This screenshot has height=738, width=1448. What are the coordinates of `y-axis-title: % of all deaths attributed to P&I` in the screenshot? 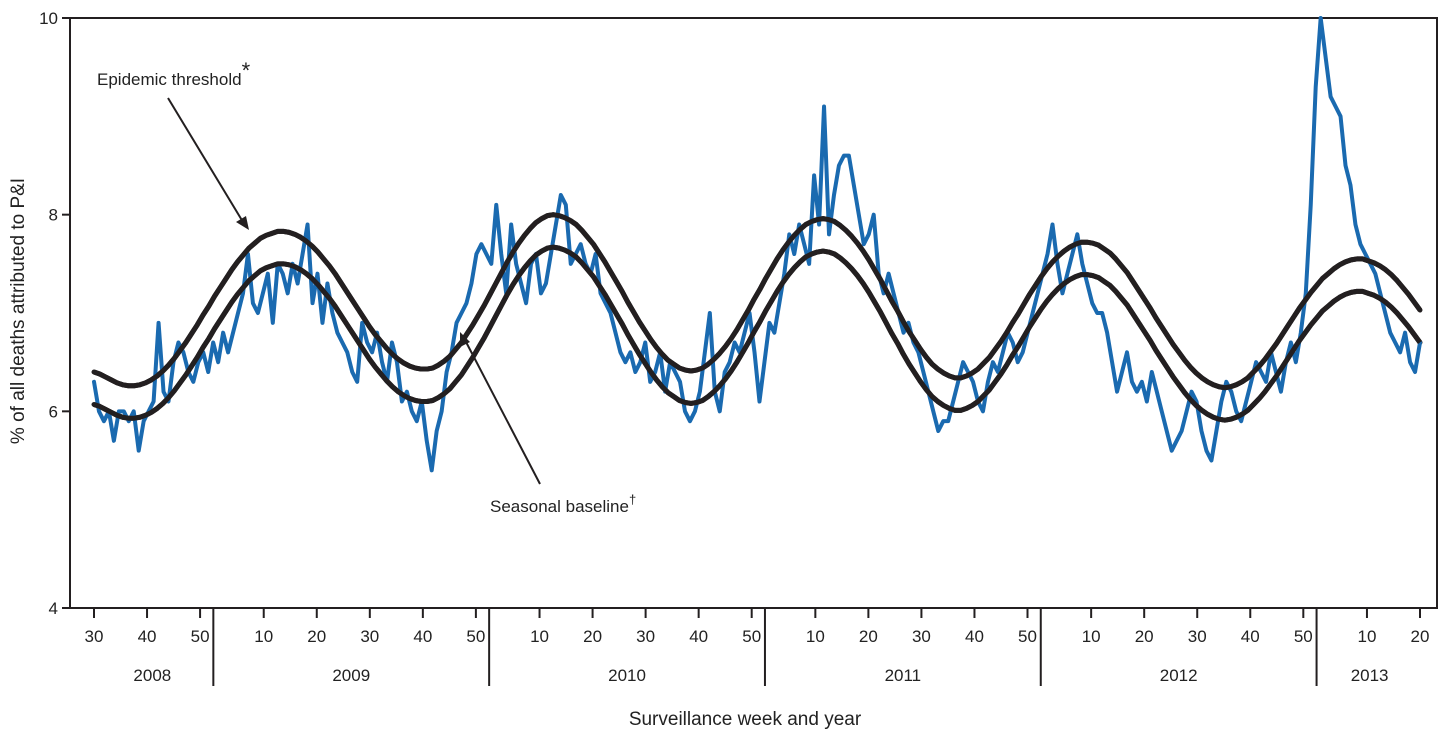 It's located at (18, 311).